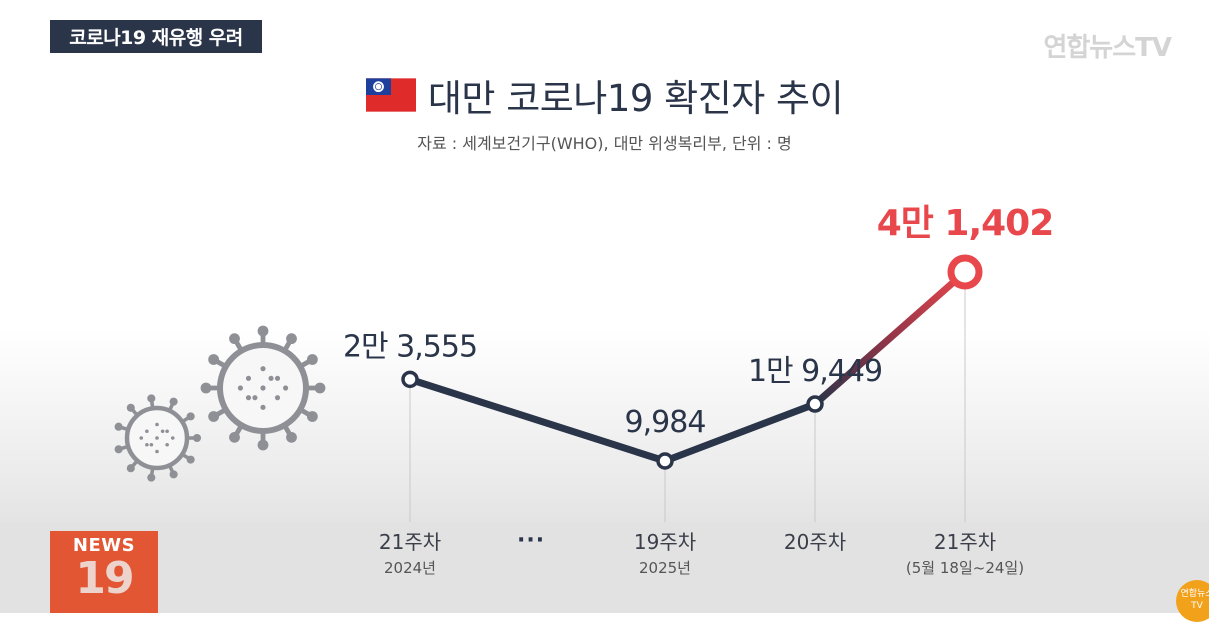 The image size is (1209, 622). I want to click on news-number: 19, so click(104, 578).